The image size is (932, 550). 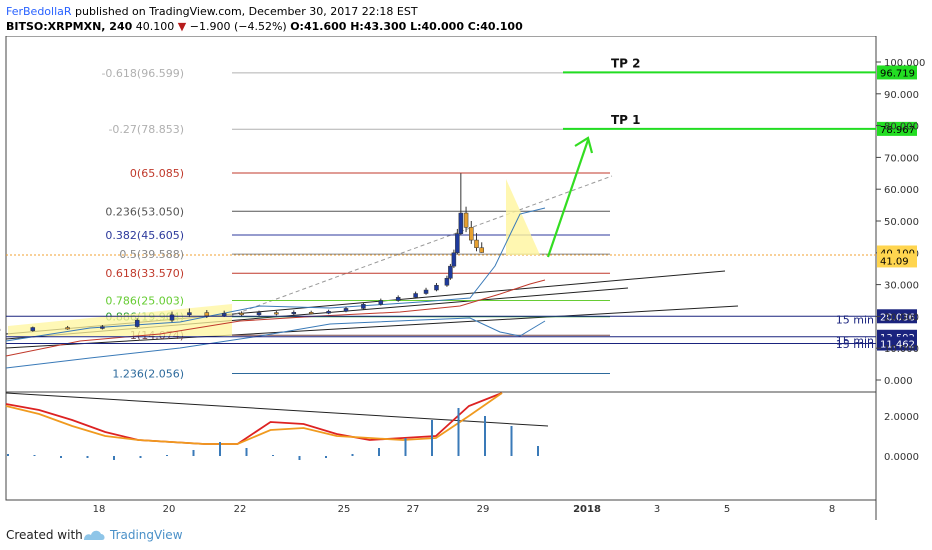 I want to click on price-tick-label: 60.000, so click(x=901, y=190).